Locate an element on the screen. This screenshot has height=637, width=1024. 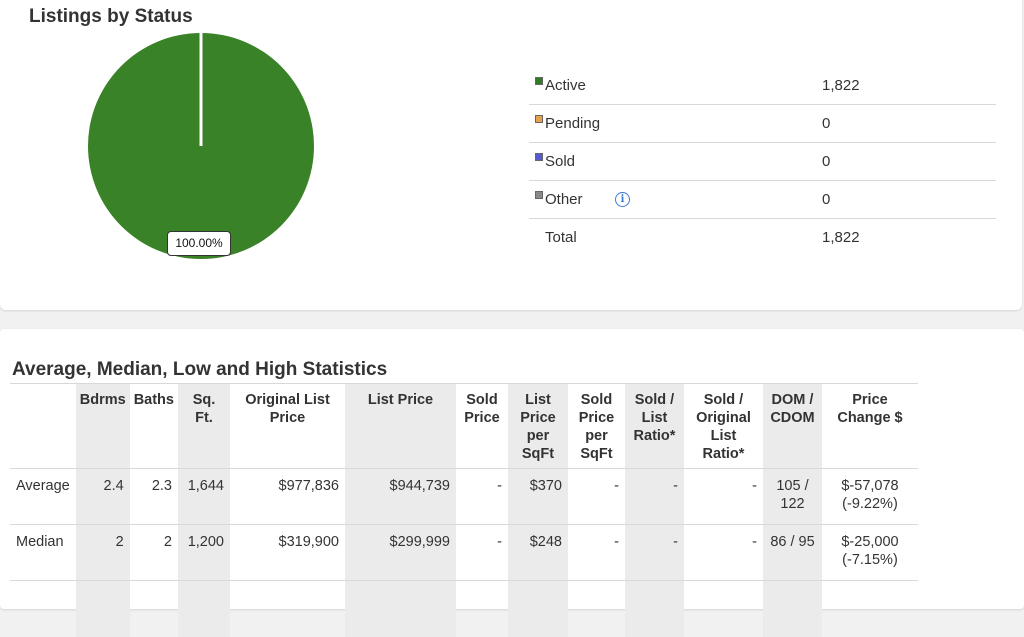
header-blank is located at coordinates (43, 426).